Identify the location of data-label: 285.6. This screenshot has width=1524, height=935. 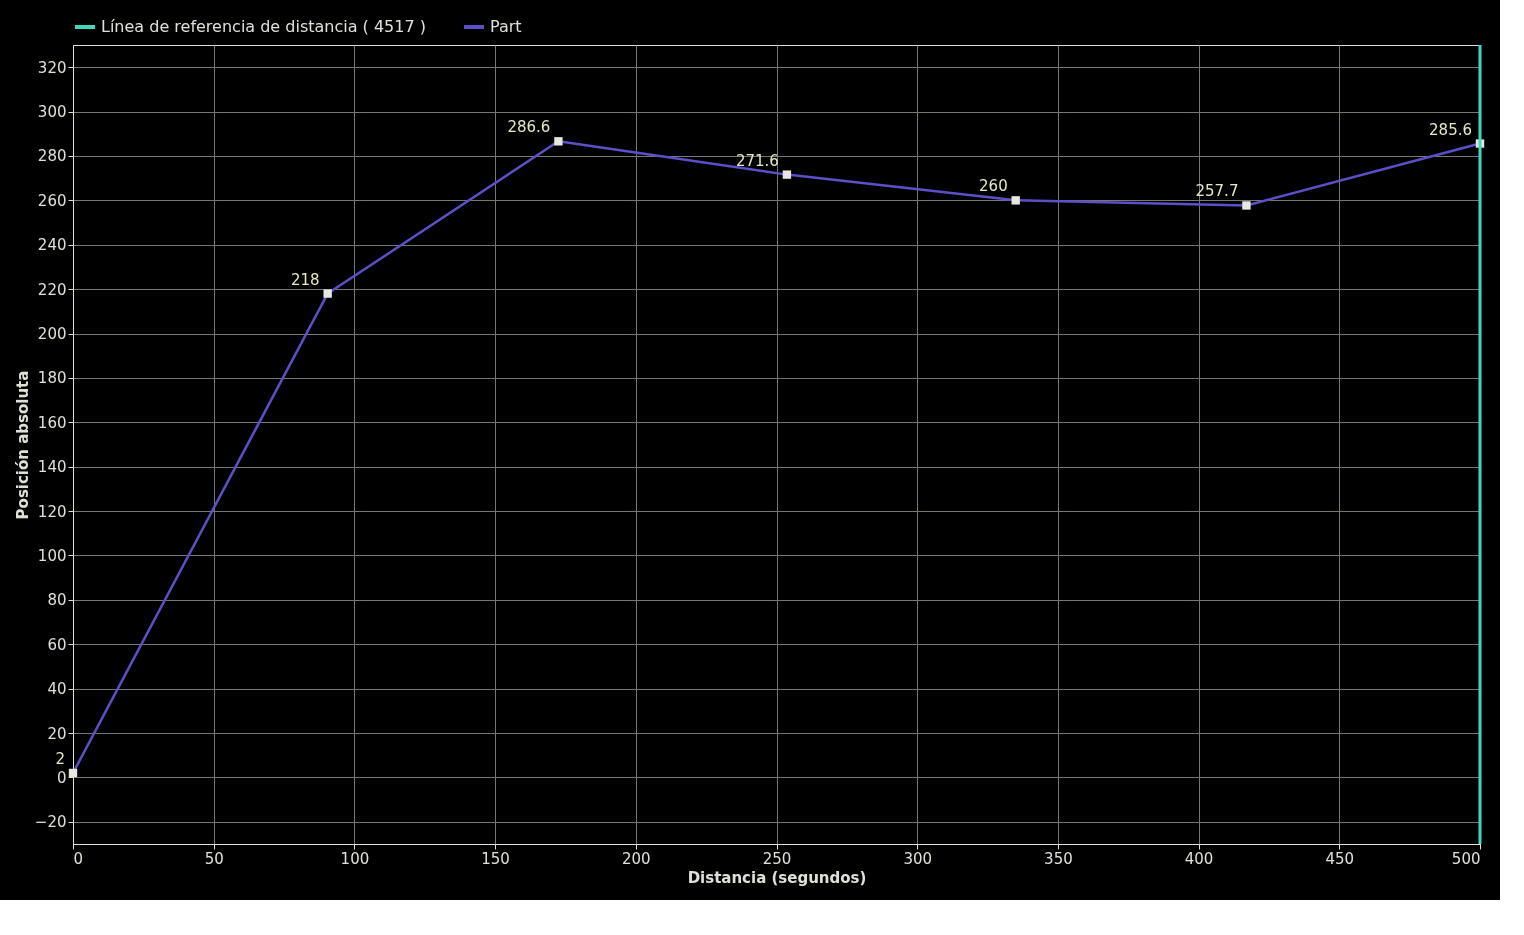
(1450, 129).